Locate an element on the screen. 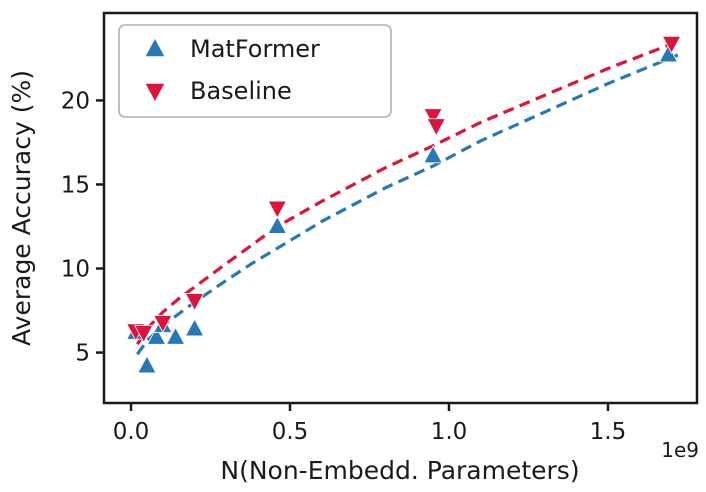  legend-item-matformer: MatFormer is located at coordinates (232, 49).